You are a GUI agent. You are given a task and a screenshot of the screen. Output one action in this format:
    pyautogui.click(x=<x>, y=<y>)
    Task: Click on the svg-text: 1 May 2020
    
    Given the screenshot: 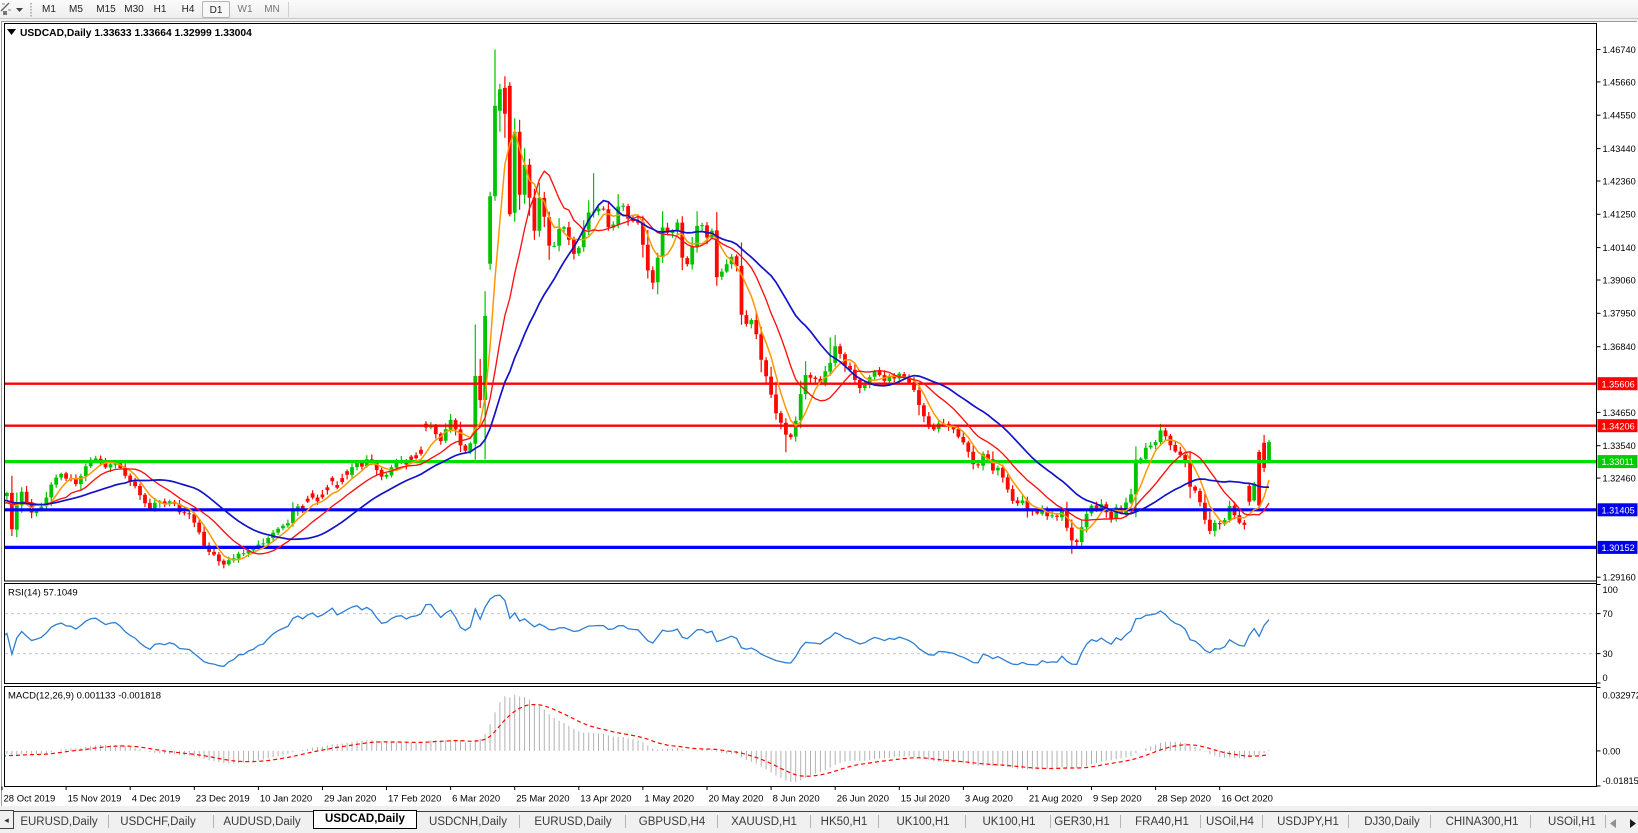 What is the action you would take?
    pyautogui.click(x=669, y=799)
    